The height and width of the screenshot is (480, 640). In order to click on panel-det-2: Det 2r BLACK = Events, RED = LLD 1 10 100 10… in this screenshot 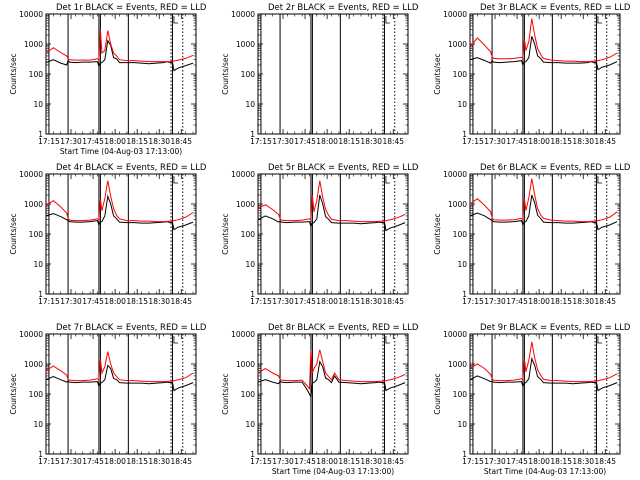, I will do `click(320, 74)`.